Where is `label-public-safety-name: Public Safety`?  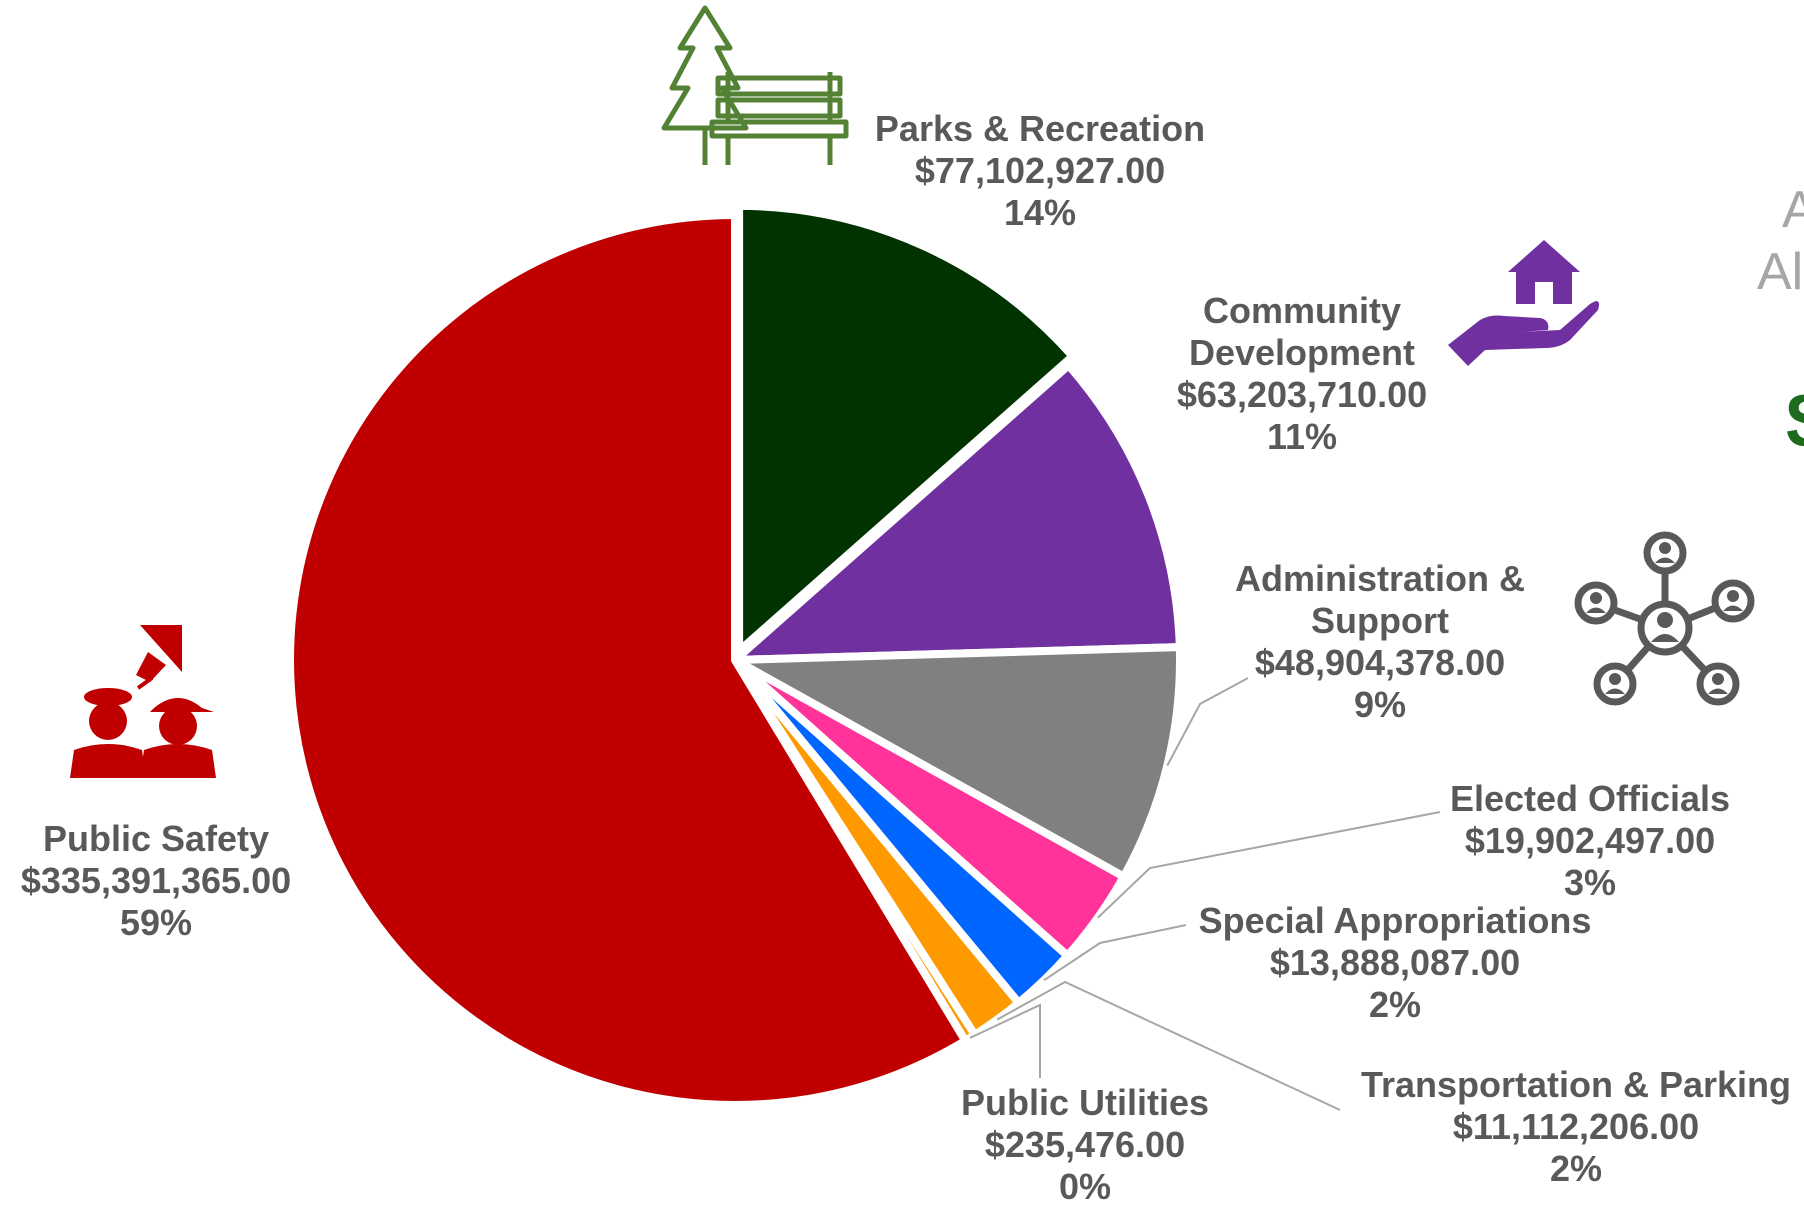 label-public-safety-name: Public Safety is located at coordinates (156, 838).